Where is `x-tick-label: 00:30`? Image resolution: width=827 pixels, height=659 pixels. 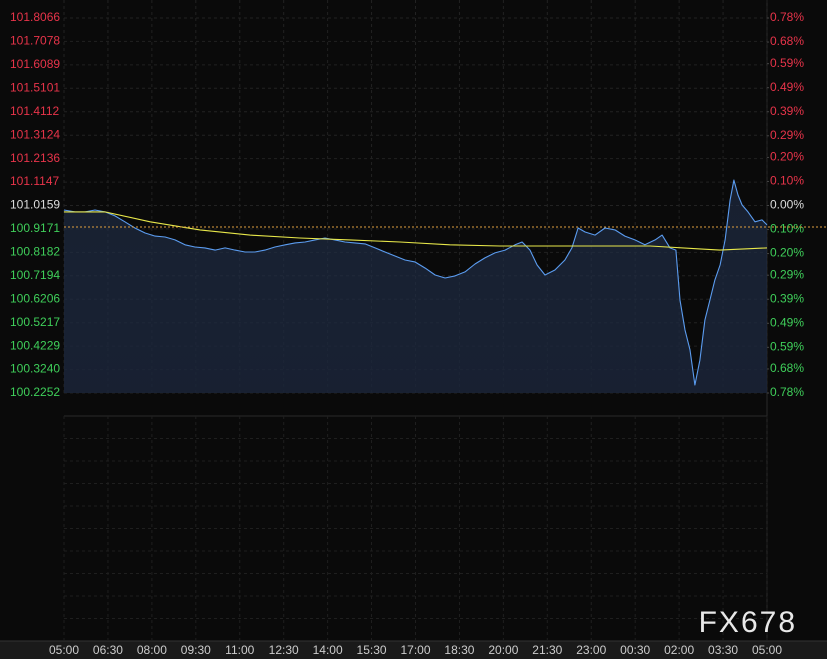 x-tick-label: 00:30 is located at coordinates (635, 650).